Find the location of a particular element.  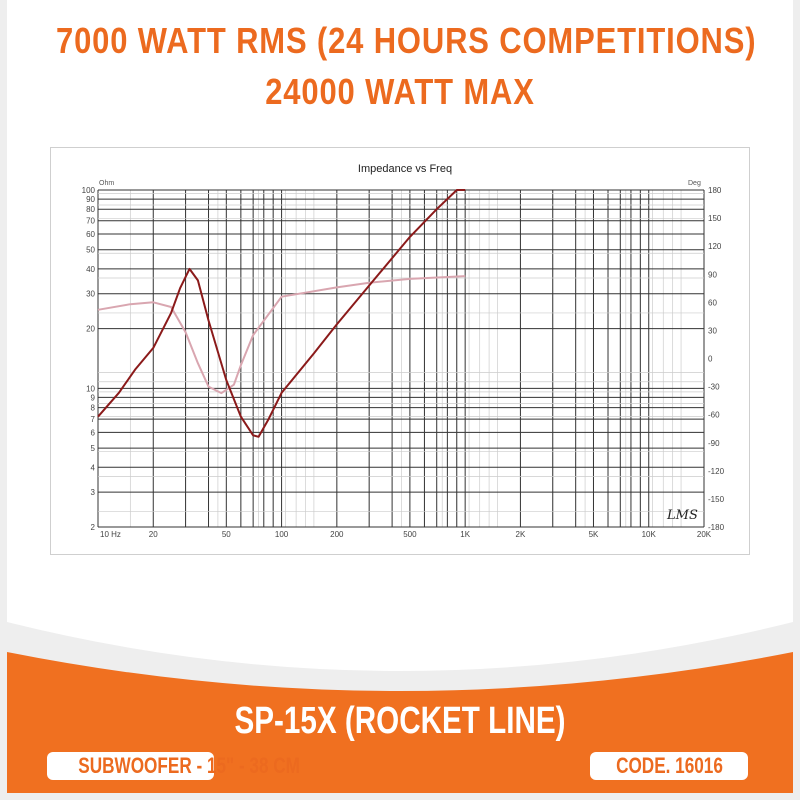

x-tick-label: 20K is located at coordinates (704, 534).